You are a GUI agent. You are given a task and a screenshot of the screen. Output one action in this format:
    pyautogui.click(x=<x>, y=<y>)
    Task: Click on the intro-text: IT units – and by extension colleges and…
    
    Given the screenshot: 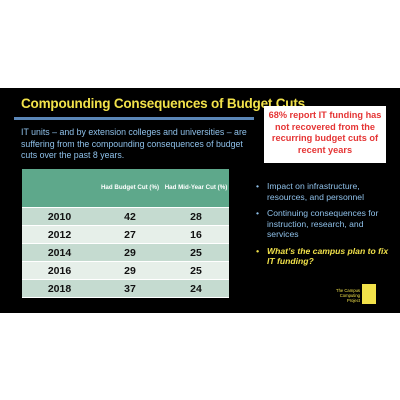 What is the action you would take?
    pyautogui.click(x=134, y=143)
    